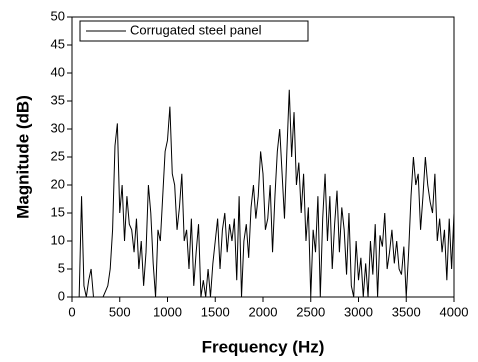 This screenshot has width=478, height=362. What do you see at coordinates (215, 311) in the screenshot?
I see `x-tick-label: 1500` at bounding box center [215, 311].